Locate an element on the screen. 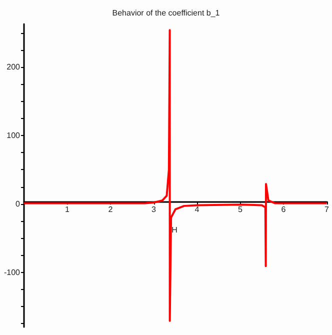 This screenshot has height=335, width=332. y-tick-label: -100 is located at coordinates (12, 272).